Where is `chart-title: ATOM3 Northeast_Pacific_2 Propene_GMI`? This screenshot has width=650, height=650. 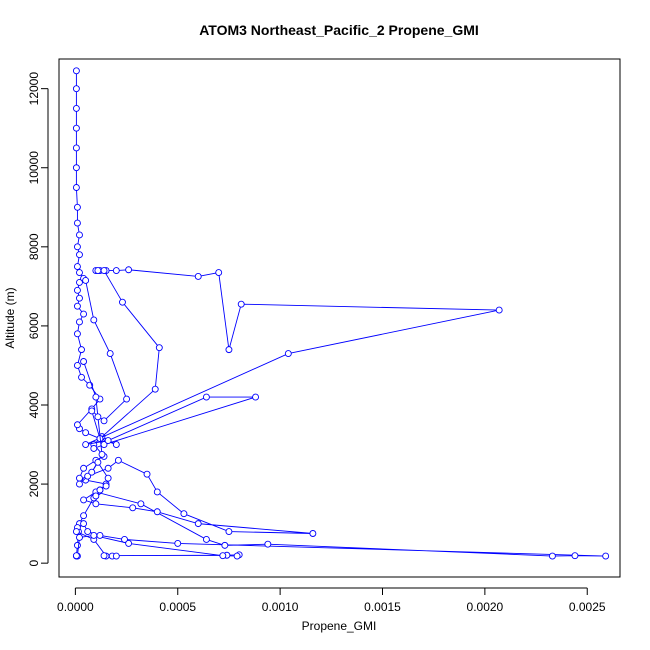
chart-title: ATOM3 Northeast_Pacific_2 Propene_GMI is located at coordinates (339, 30).